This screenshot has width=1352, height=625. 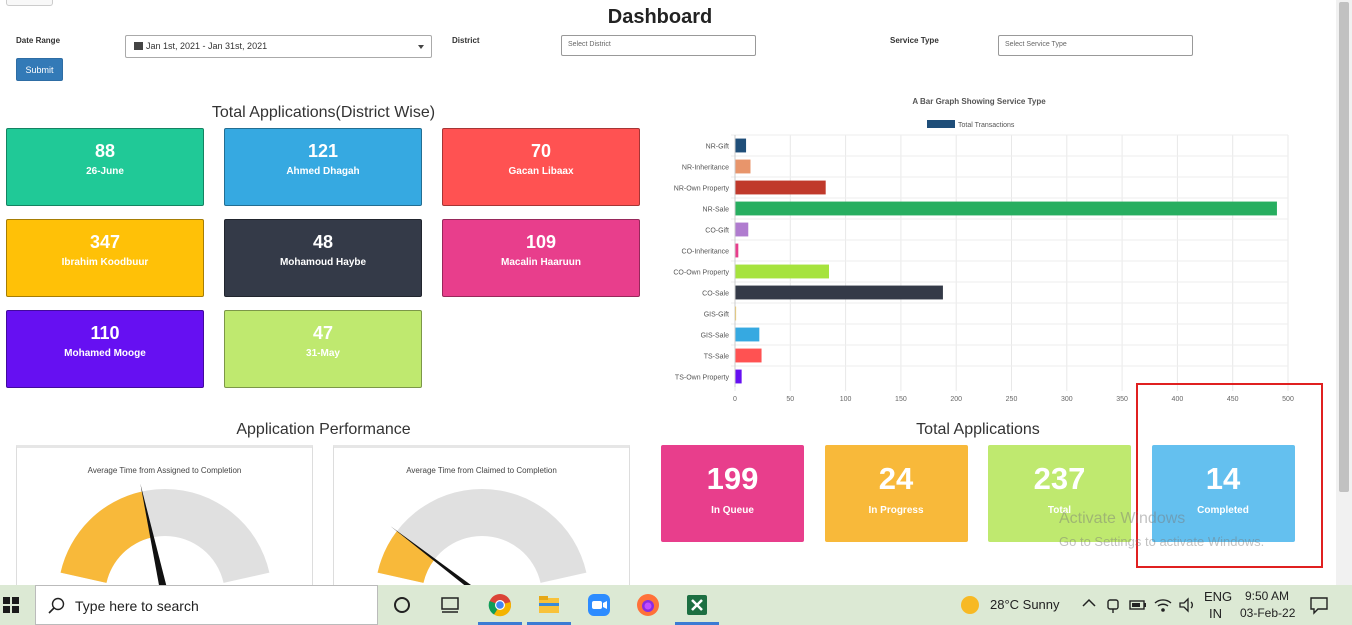 What do you see at coordinates (1189, 607) in the screenshot?
I see `volume-icon` at bounding box center [1189, 607].